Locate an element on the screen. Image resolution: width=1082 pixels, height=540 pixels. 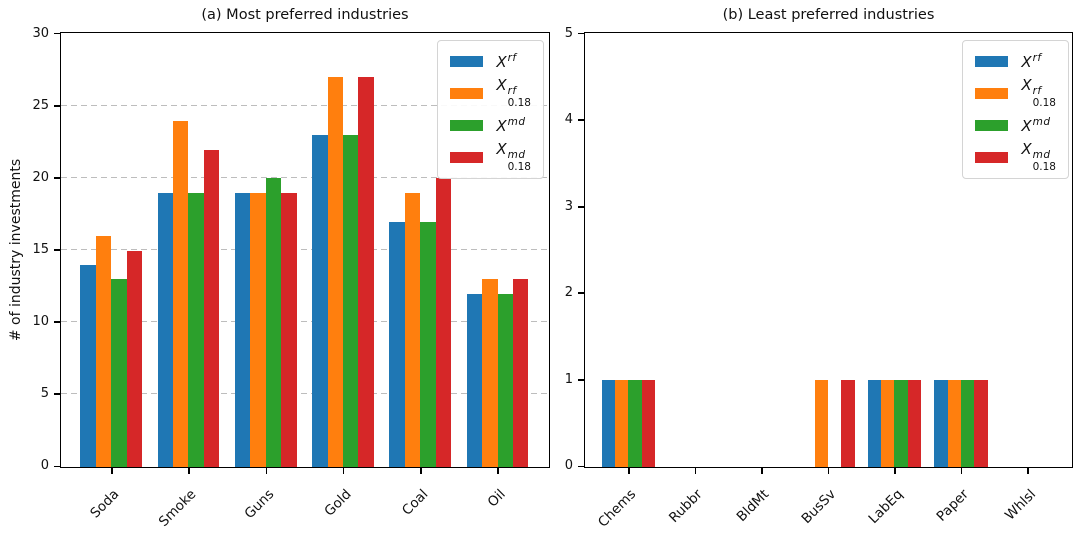
bar-labeq-X^md_0.18 is located at coordinates (914, 423).